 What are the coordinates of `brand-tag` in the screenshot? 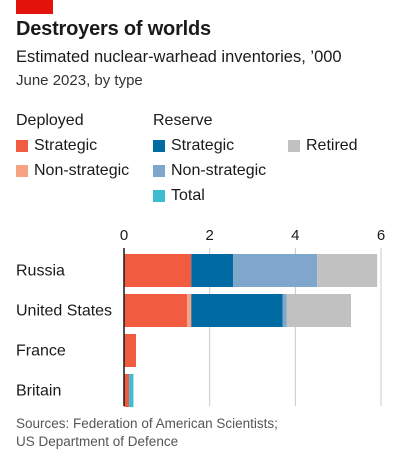 It's located at (34, 7).